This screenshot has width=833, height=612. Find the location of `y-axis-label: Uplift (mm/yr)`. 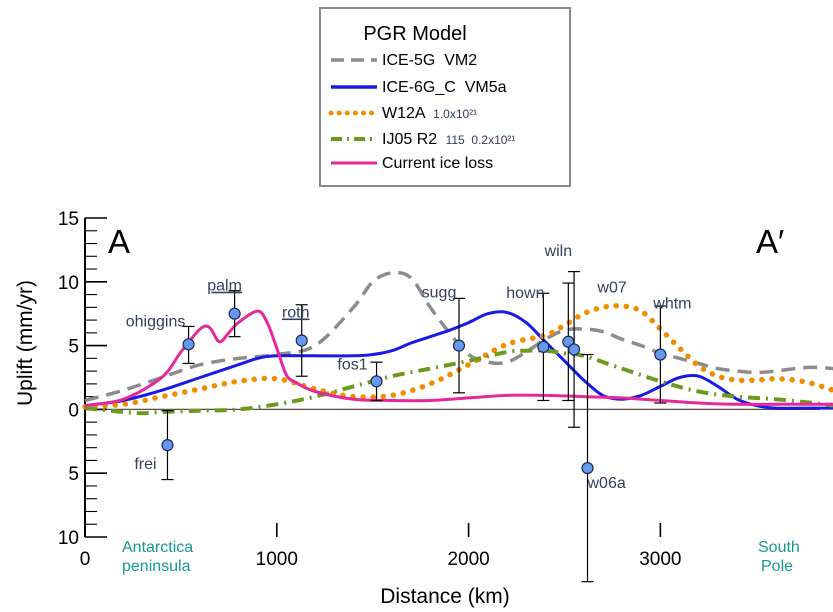

y-axis-label: Uplift (mm/yr) is located at coordinates (25, 343).